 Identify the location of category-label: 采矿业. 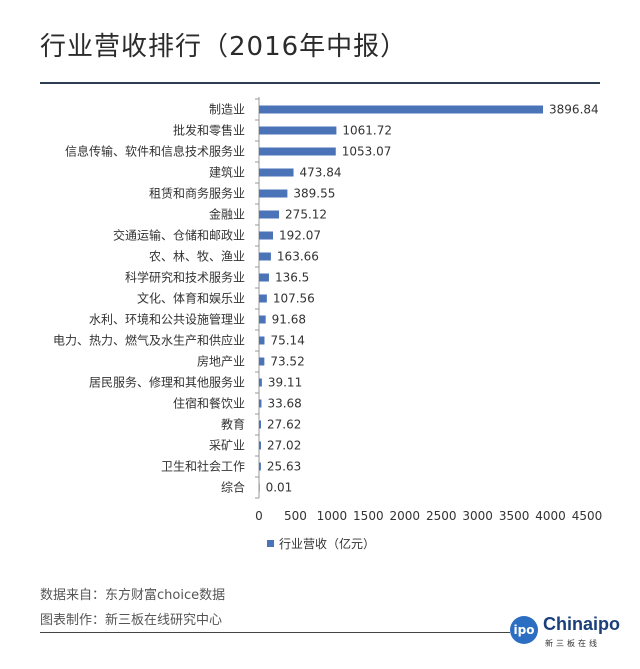
(227, 446).